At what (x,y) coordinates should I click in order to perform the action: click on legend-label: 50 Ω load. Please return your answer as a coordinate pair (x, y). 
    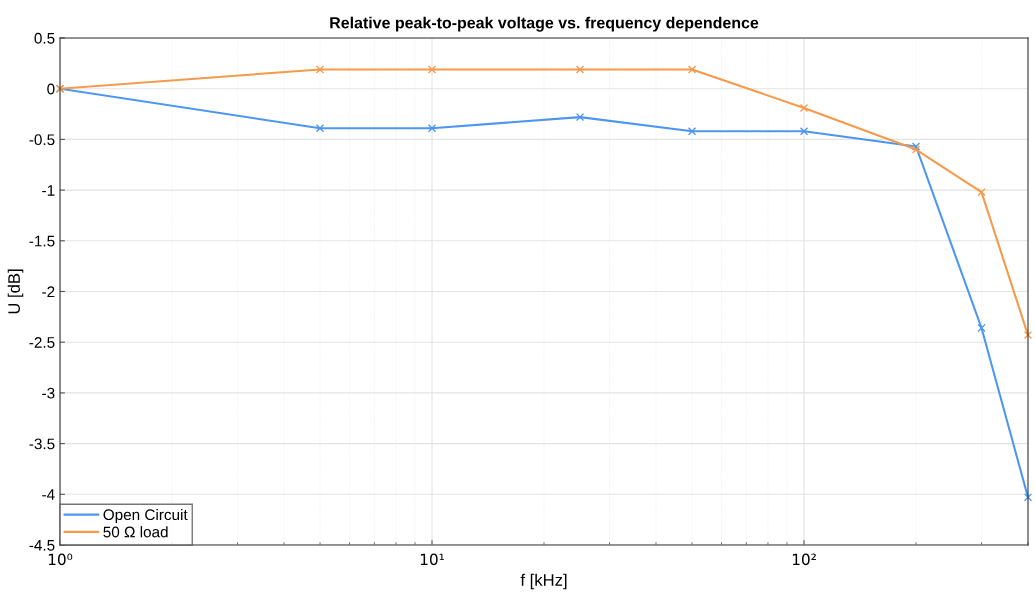
    Looking at the image, I should click on (135, 532).